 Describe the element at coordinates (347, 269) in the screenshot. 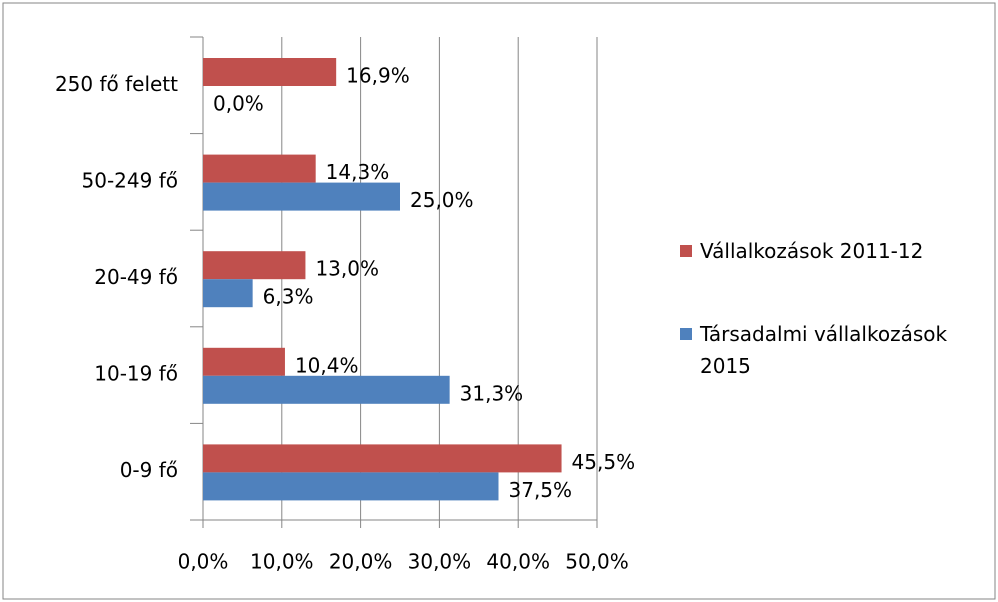

I see `data-label: 13,0%` at that location.